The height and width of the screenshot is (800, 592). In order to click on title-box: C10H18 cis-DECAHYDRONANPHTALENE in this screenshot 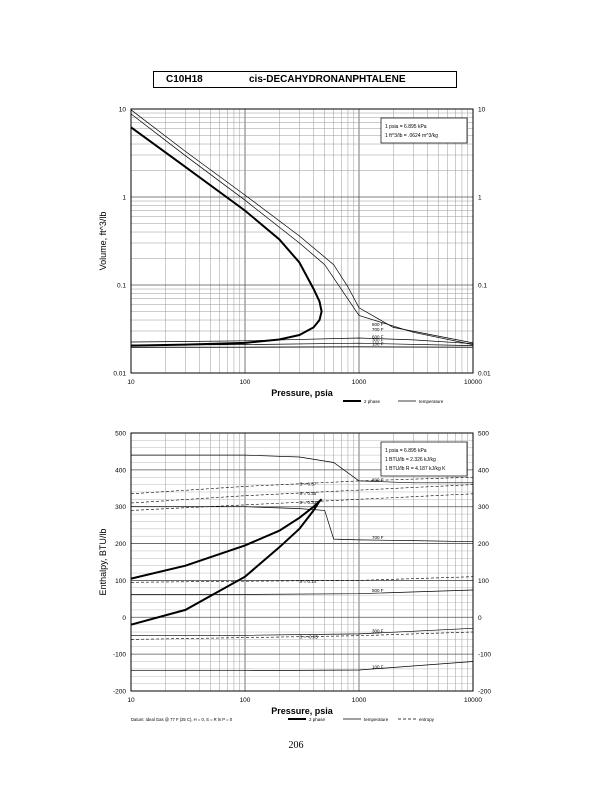, I will do `click(305, 79)`.